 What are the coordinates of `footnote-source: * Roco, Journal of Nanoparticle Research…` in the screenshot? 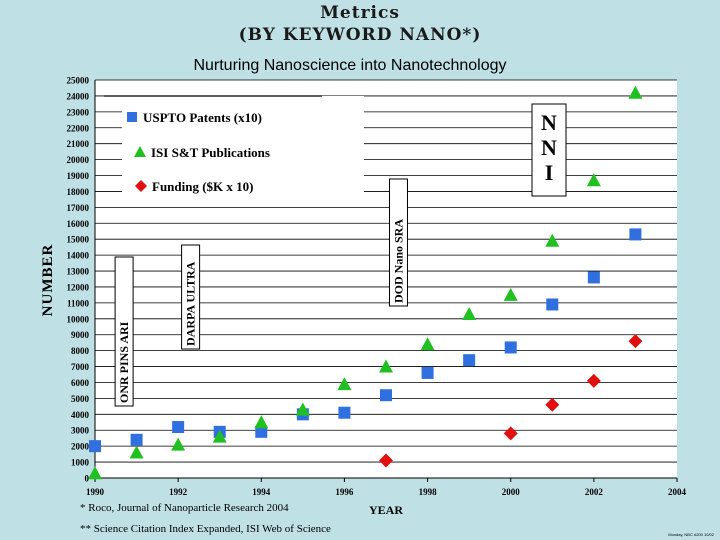 It's located at (184, 508).